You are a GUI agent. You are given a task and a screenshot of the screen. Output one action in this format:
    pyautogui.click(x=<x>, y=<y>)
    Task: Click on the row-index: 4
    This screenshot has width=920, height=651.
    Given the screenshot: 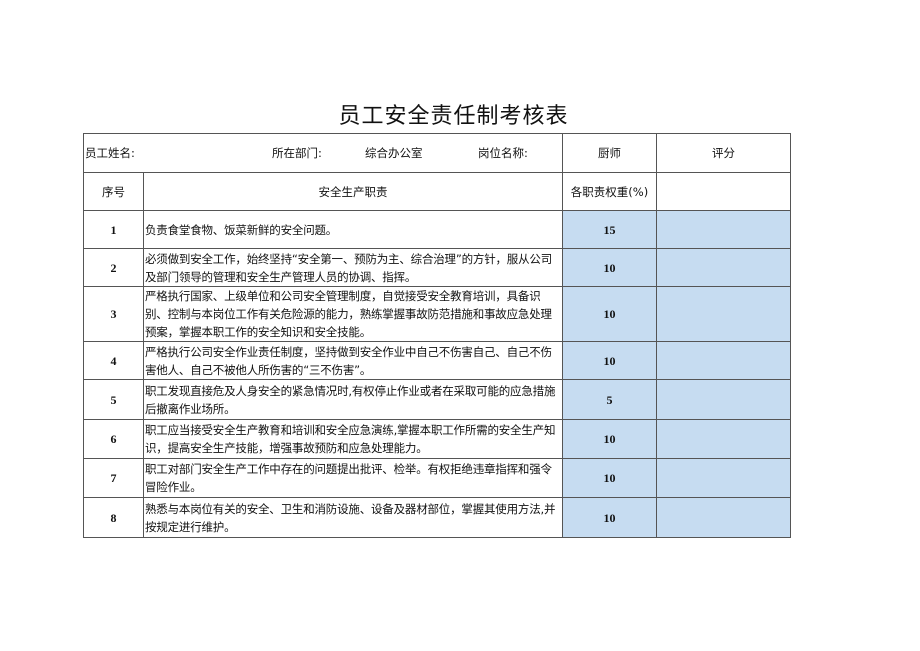 What is the action you would take?
    pyautogui.click(x=113, y=360)
    